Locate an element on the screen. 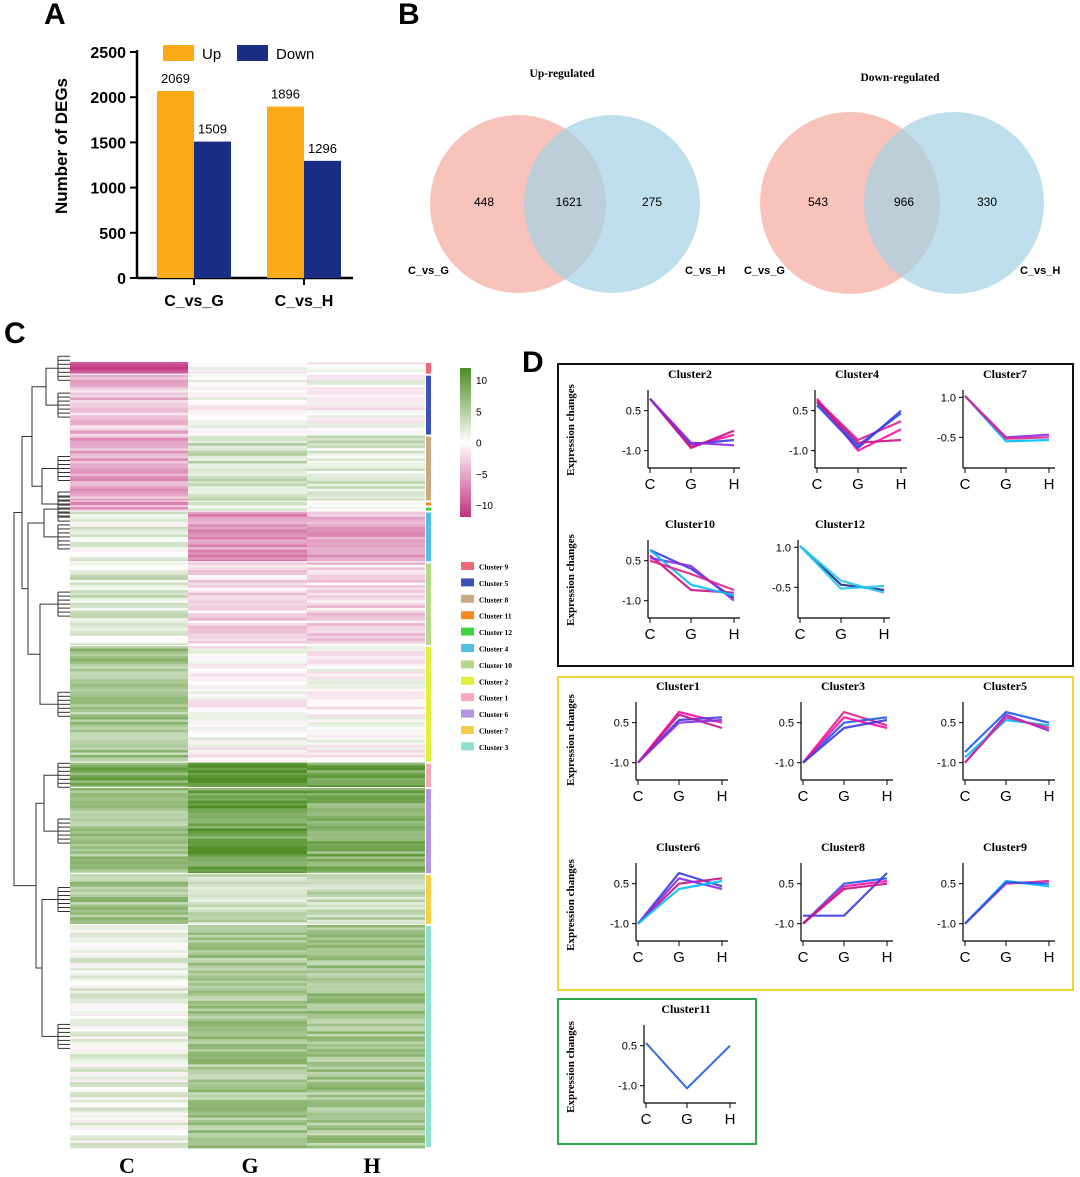 Image resolution: width=1080 pixels, height=1177 pixels. venn-count-left: 543 is located at coordinates (818, 202).